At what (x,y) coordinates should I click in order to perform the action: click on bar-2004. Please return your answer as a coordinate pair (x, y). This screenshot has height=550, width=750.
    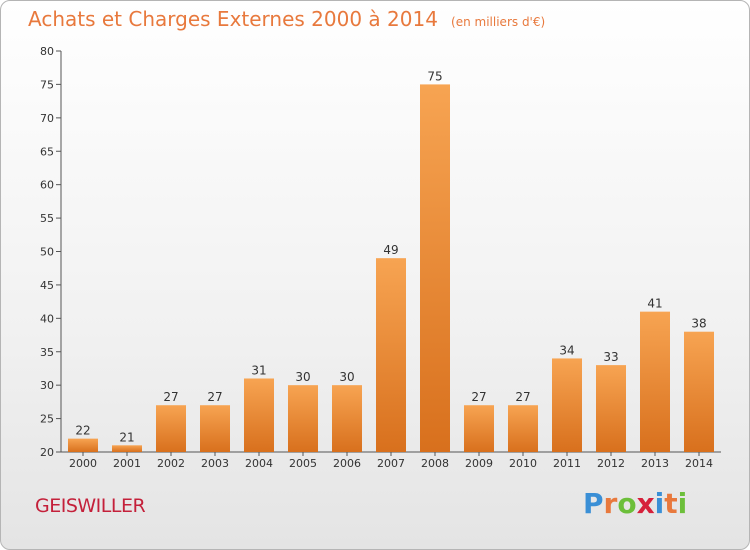
    Looking at the image, I should click on (259, 415).